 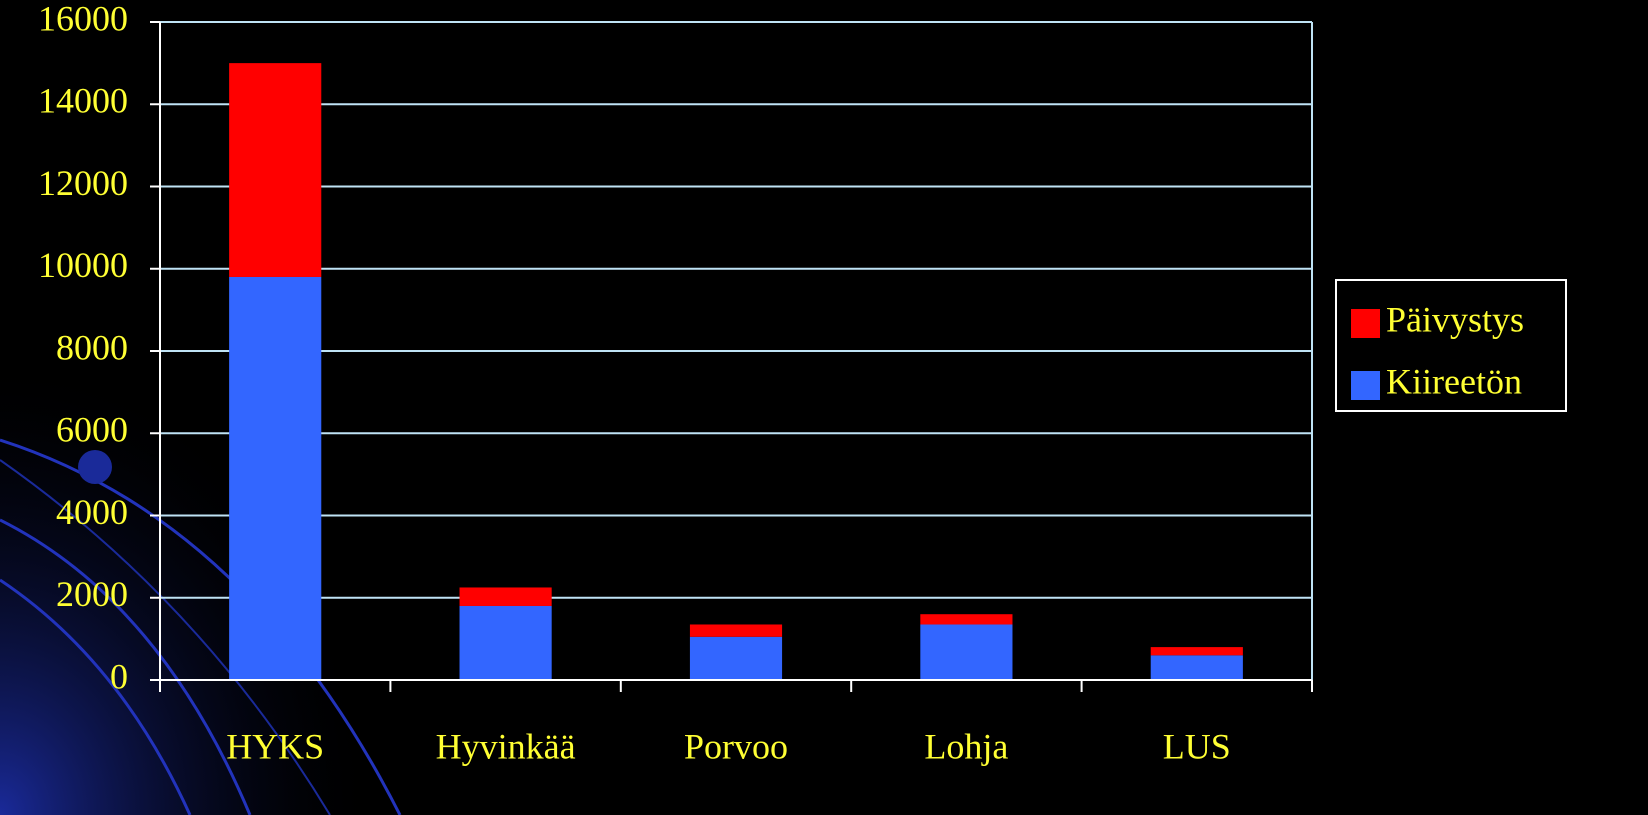 I want to click on y-tick-label: 4000, so click(x=92, y=512).